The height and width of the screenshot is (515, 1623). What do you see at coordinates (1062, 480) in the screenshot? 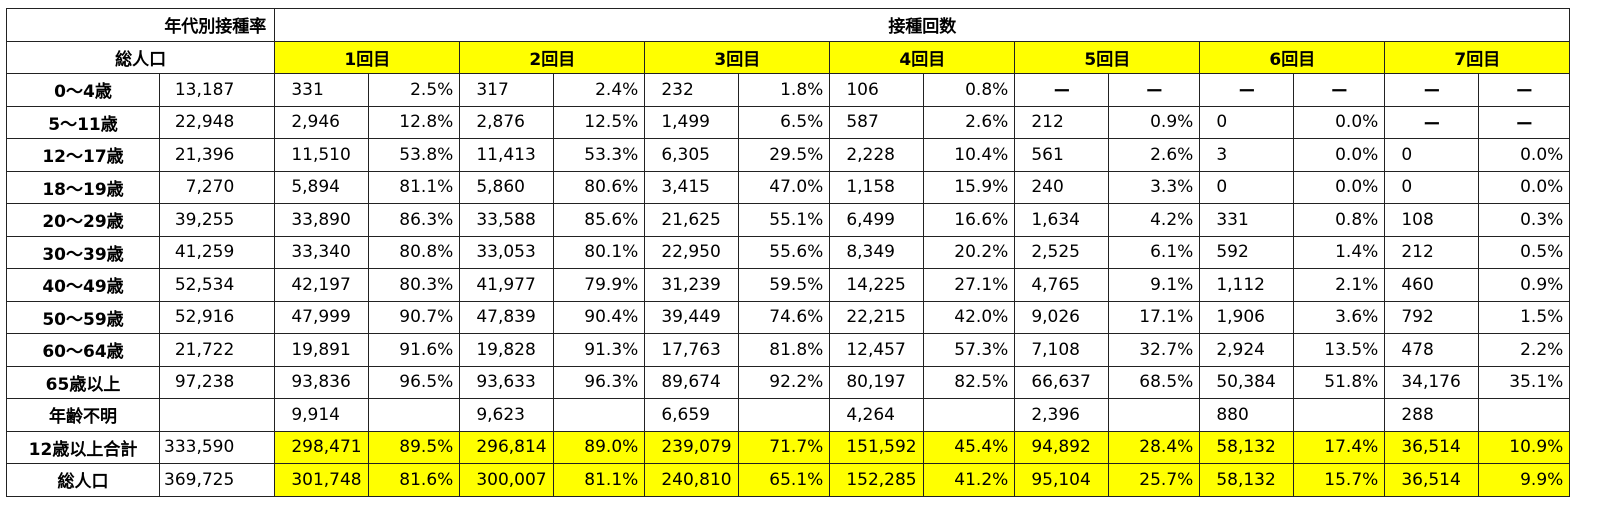
I see `total-count-cell: 95,104` at bounding box center [1062, 480].